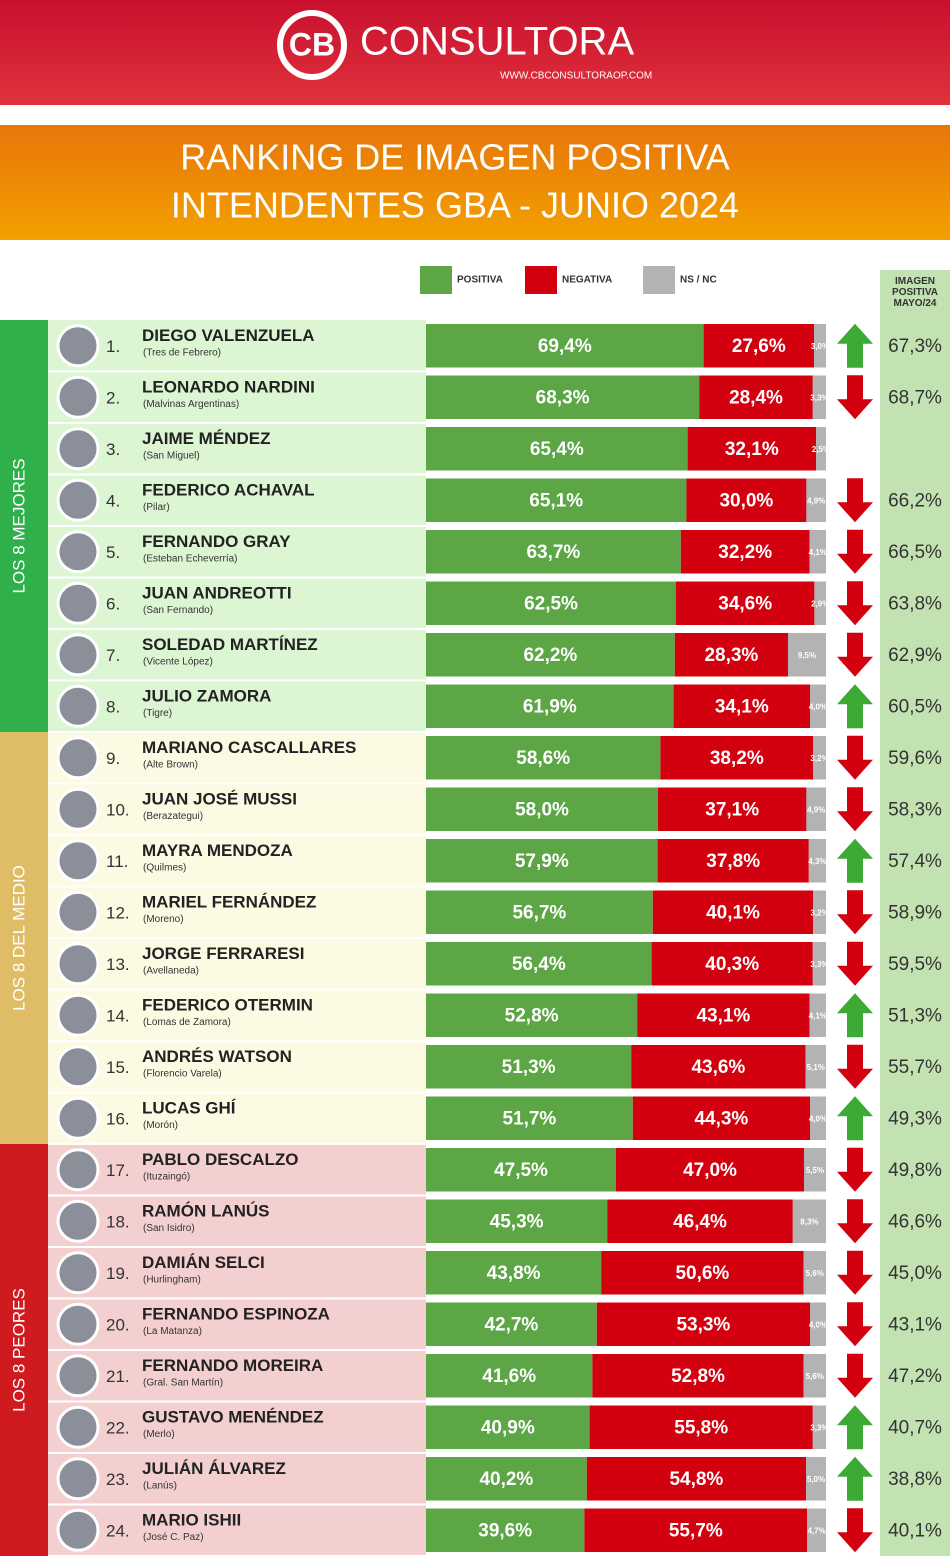 The height and width of the screenshot is (1556, 950). What do you see at coordinates (220, 1159) in the screenshot?
I see `name: PABLO DESCALZO` at bounding box center [220, 1159].